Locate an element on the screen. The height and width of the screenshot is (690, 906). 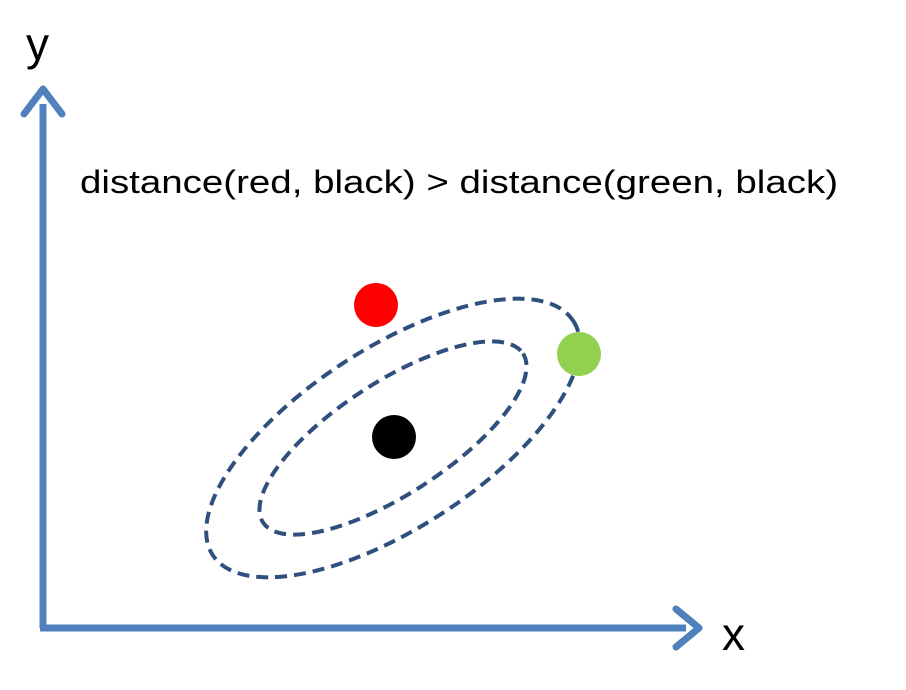
green-point is located at coordinates (579, 354).